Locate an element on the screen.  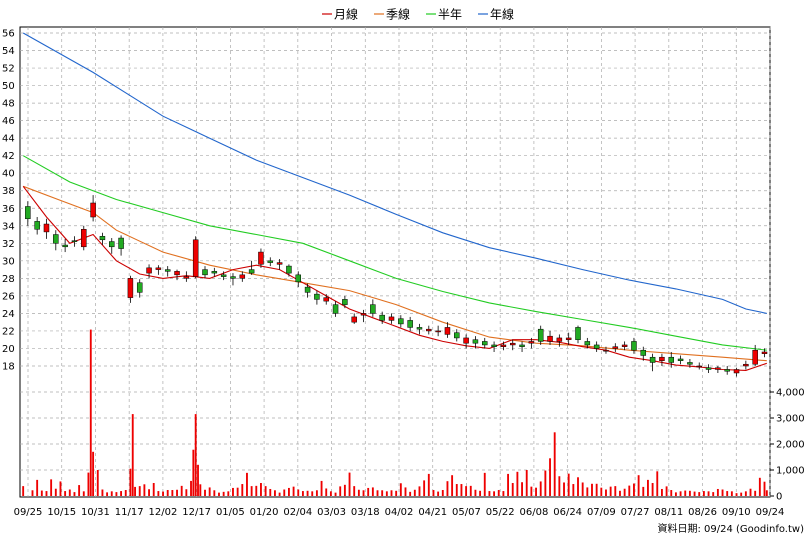
price-tick-label: 30 is located at coordinates (8, 261).